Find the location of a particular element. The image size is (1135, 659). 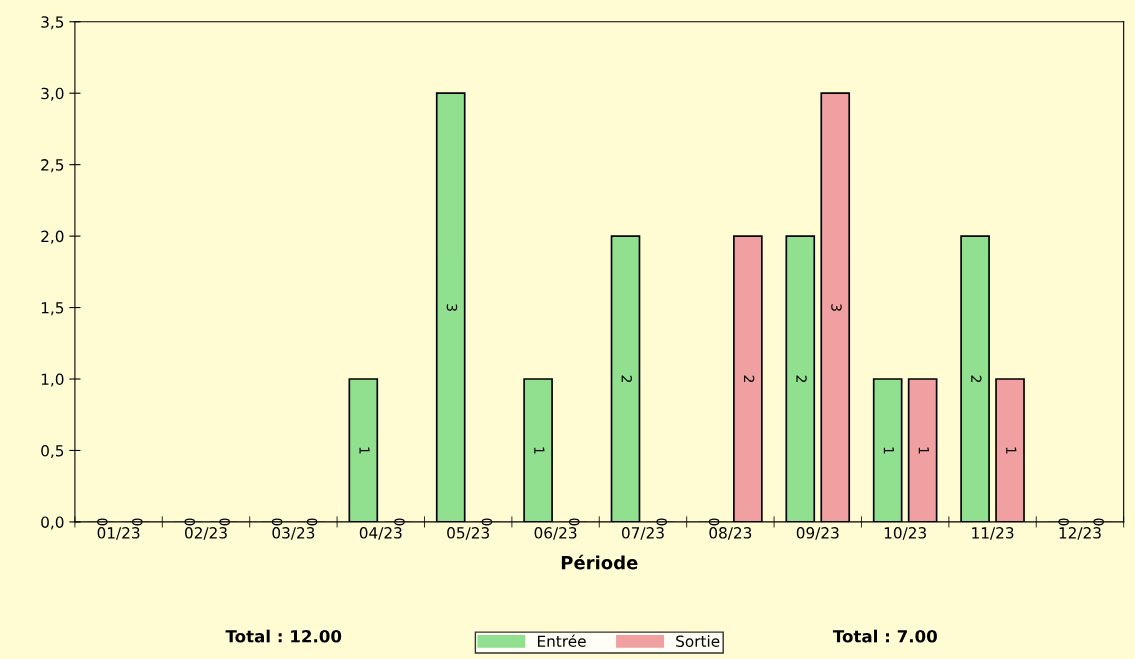

y-tick-label: 2,0 is located at coordinates (52, 237).